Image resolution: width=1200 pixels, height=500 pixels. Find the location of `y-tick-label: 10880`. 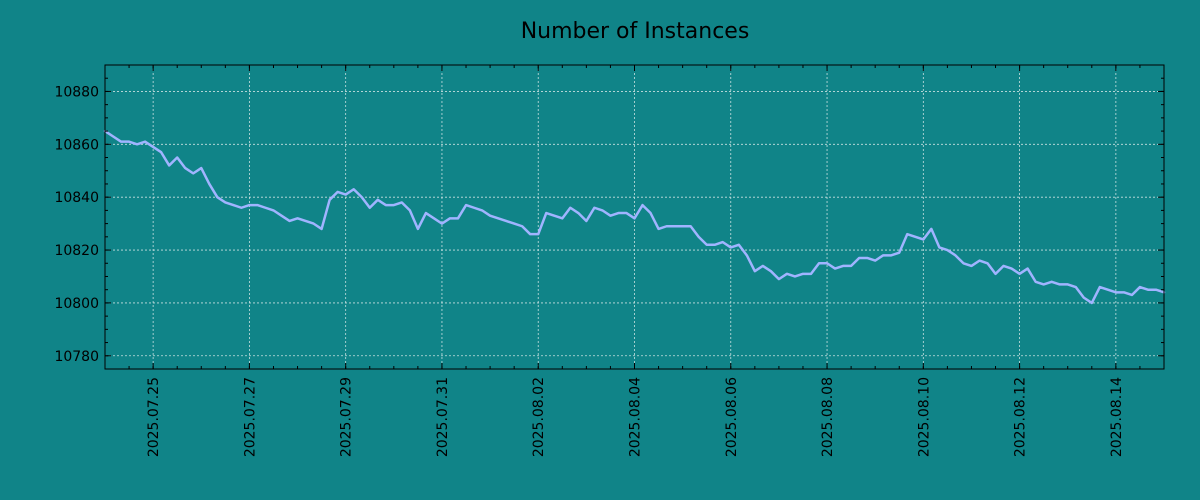

y-tick-label: 10880 is located at coordinates (76, 92).